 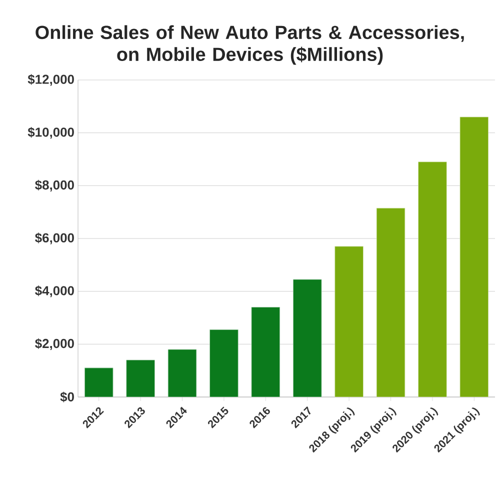 What do you see at coordinates (250, 45) in the screenshot?
I see `chart-title: Online Sales of New Auto Parts & Accessories, on Mobile Devices ($Millions)` at bounding box center [250, 45].